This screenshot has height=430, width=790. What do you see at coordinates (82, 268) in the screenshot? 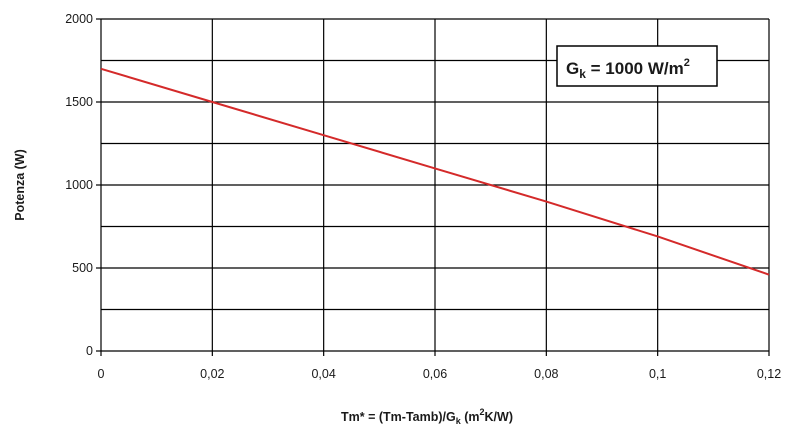
I see `y-tick-label: 500` at bounding box center [82, 268].